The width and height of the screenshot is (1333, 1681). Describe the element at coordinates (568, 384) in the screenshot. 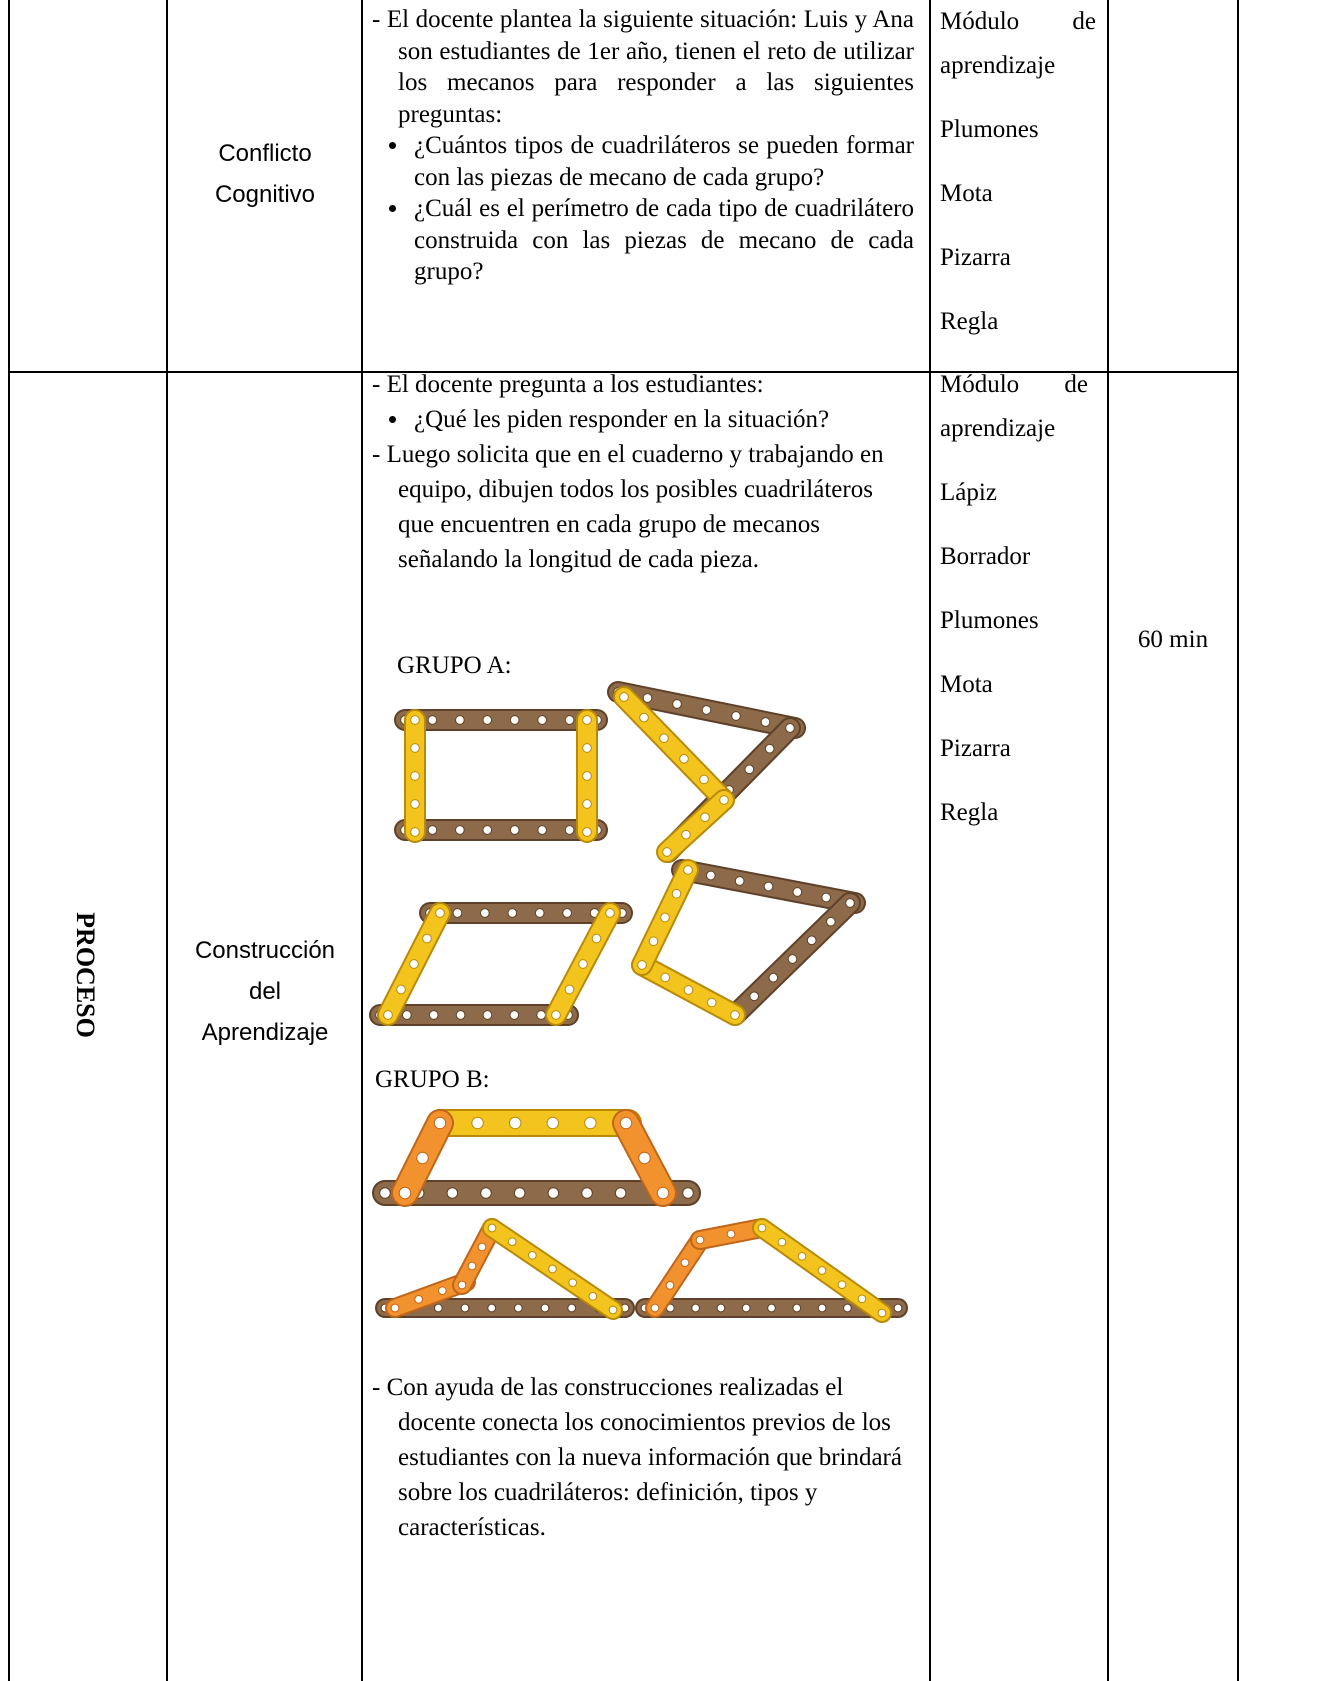

I see `paragraph: - El docente pregunta a los estudiantes:` at that location.